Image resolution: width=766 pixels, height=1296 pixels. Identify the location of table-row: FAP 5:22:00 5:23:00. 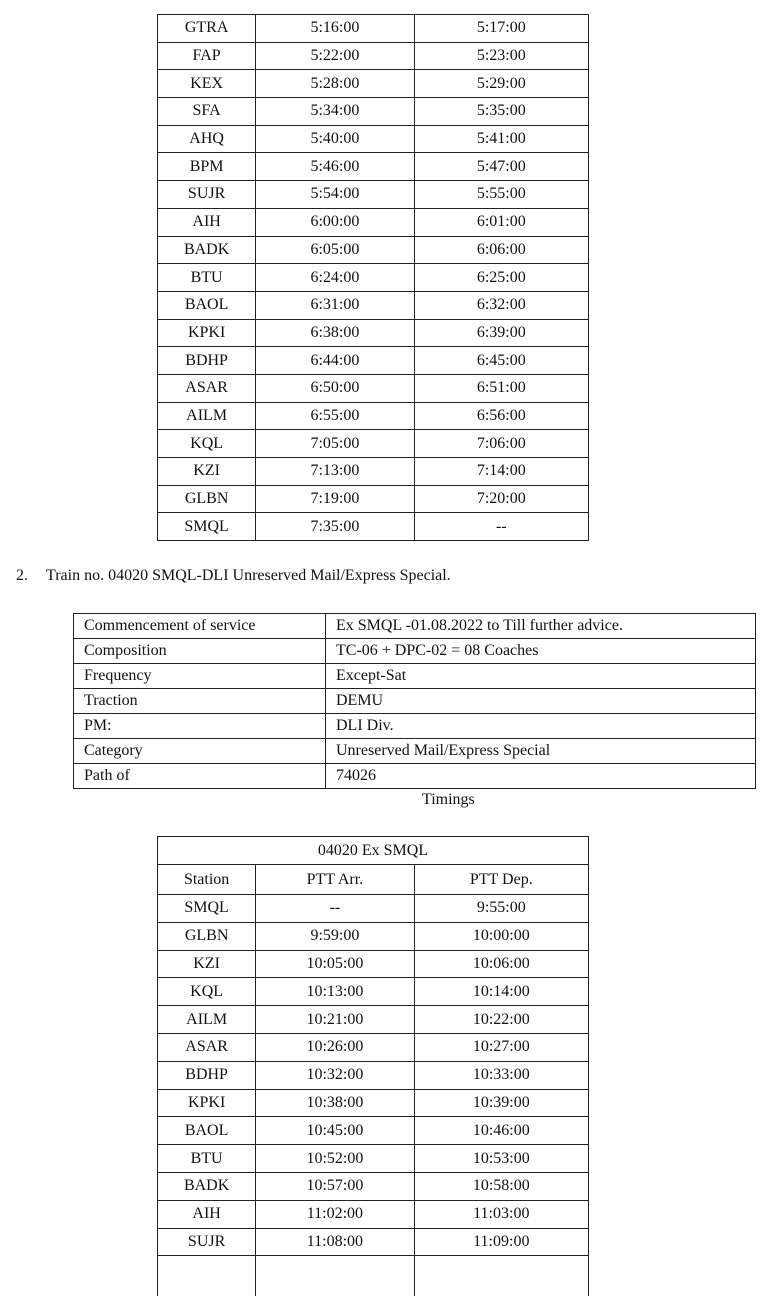
(373, 56).